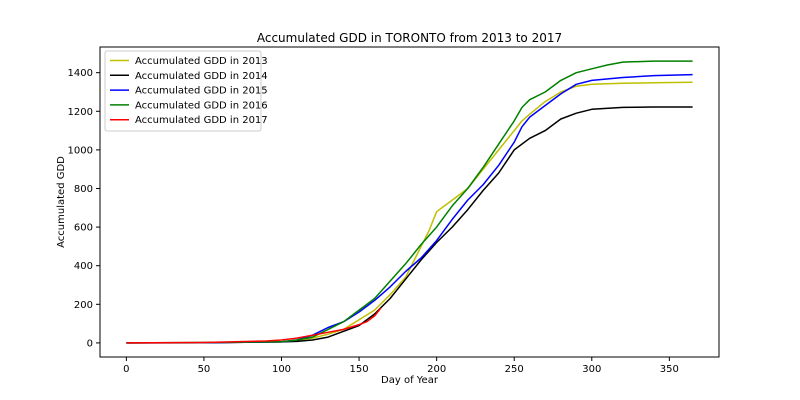 The height and width of the screenshot is (400, 800). What do you see at coordinates (201, 105) in the screenshot?
I see `legend-entry-4: Accumulated GDD in 2016` at bounding box center [201, 105].